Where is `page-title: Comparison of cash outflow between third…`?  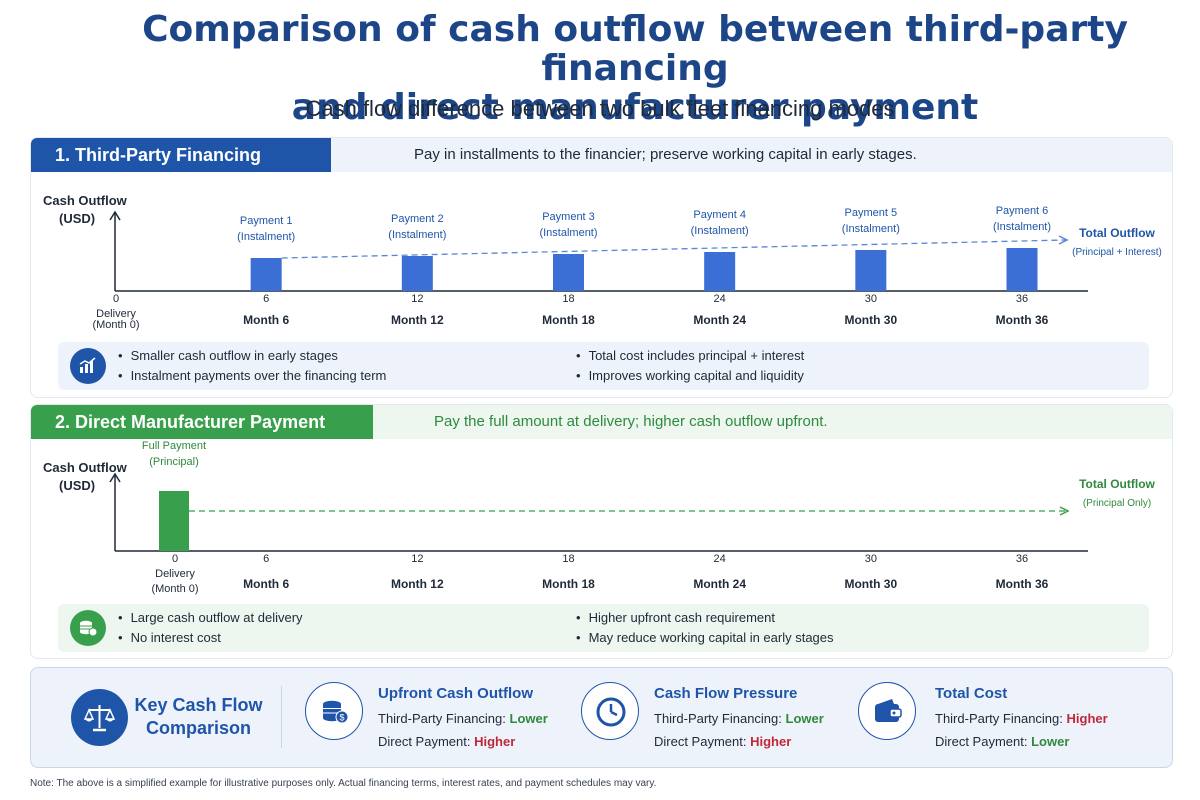
page-title: Comparison of cash outflow between third… is located at coordinates (630, 68).